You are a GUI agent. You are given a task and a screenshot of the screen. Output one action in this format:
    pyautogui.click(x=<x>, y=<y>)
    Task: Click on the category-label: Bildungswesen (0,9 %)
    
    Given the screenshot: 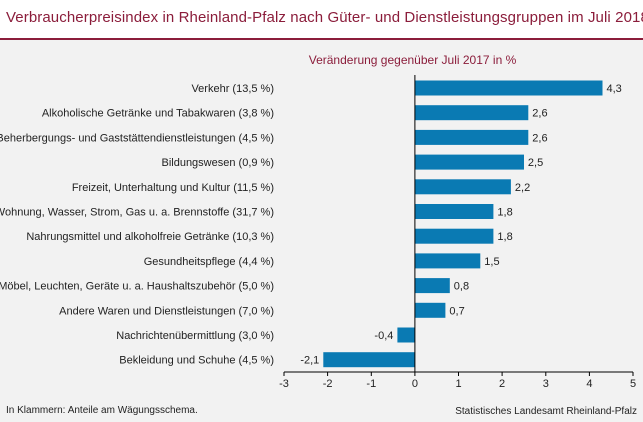 What is the action you would take?
    pyautogui.click(x=217, y=163)
    